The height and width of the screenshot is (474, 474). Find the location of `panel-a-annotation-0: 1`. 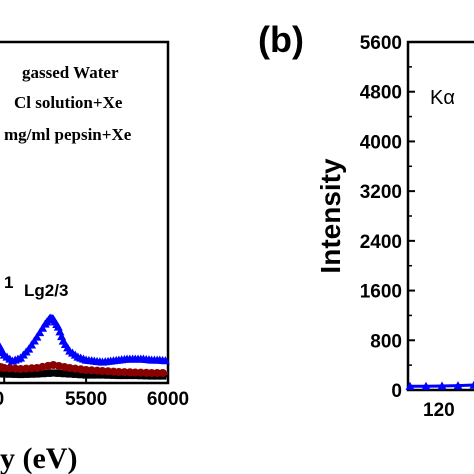

panel-a-annotation-0: 1 is located at coordinates (8, 282).